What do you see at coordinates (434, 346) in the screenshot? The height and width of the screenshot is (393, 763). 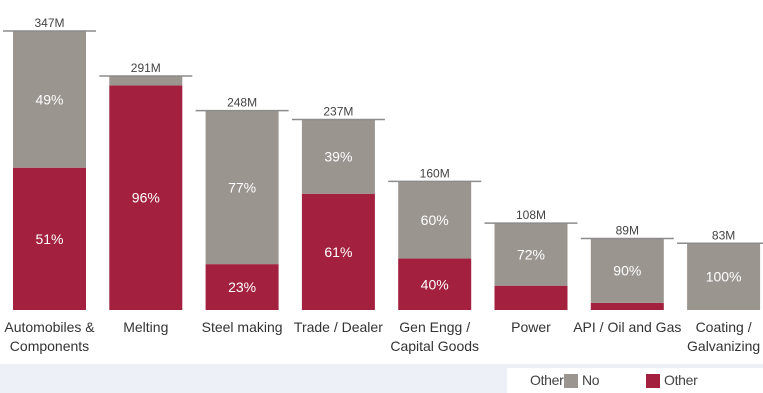 I see `category-label-4-1: Capital Goods` at bounding box center [434, 346].